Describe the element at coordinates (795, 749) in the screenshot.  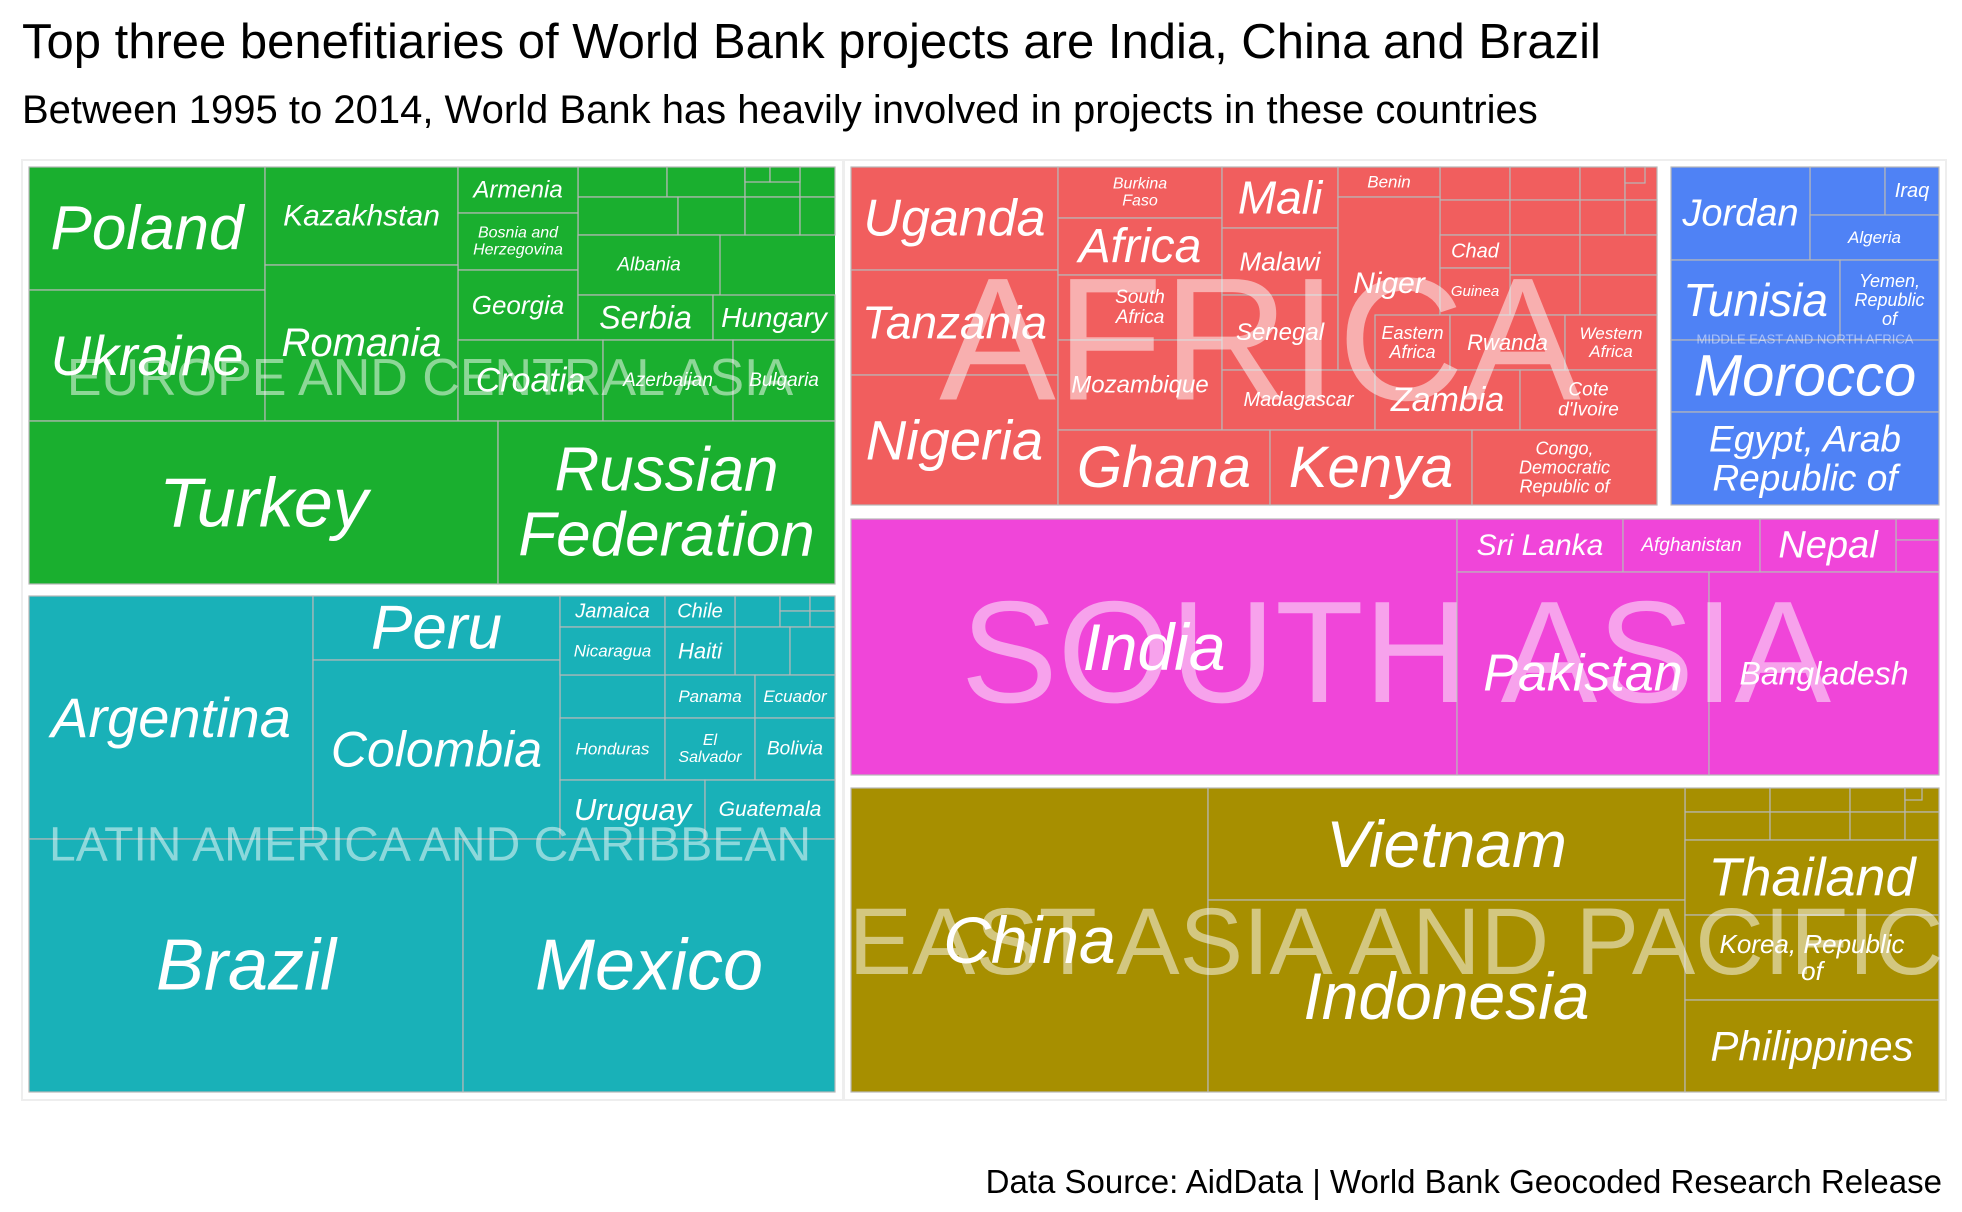
I see `tile-bolivia` at that location.